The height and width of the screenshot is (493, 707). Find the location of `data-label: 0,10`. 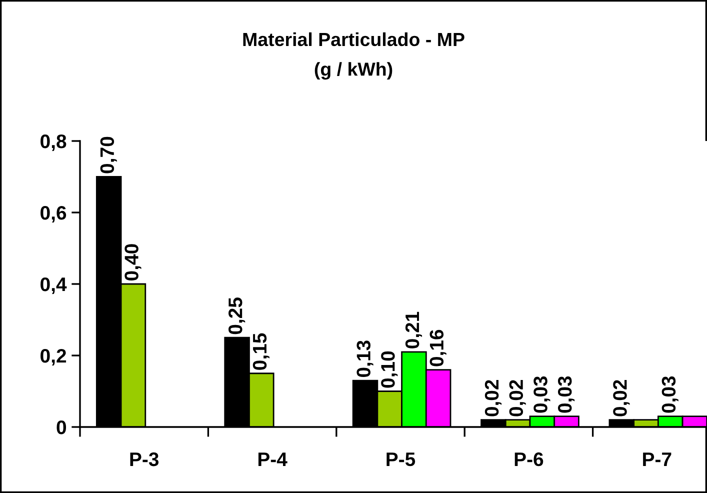

data-label: 0,10 is located at coordinates (389, 369).